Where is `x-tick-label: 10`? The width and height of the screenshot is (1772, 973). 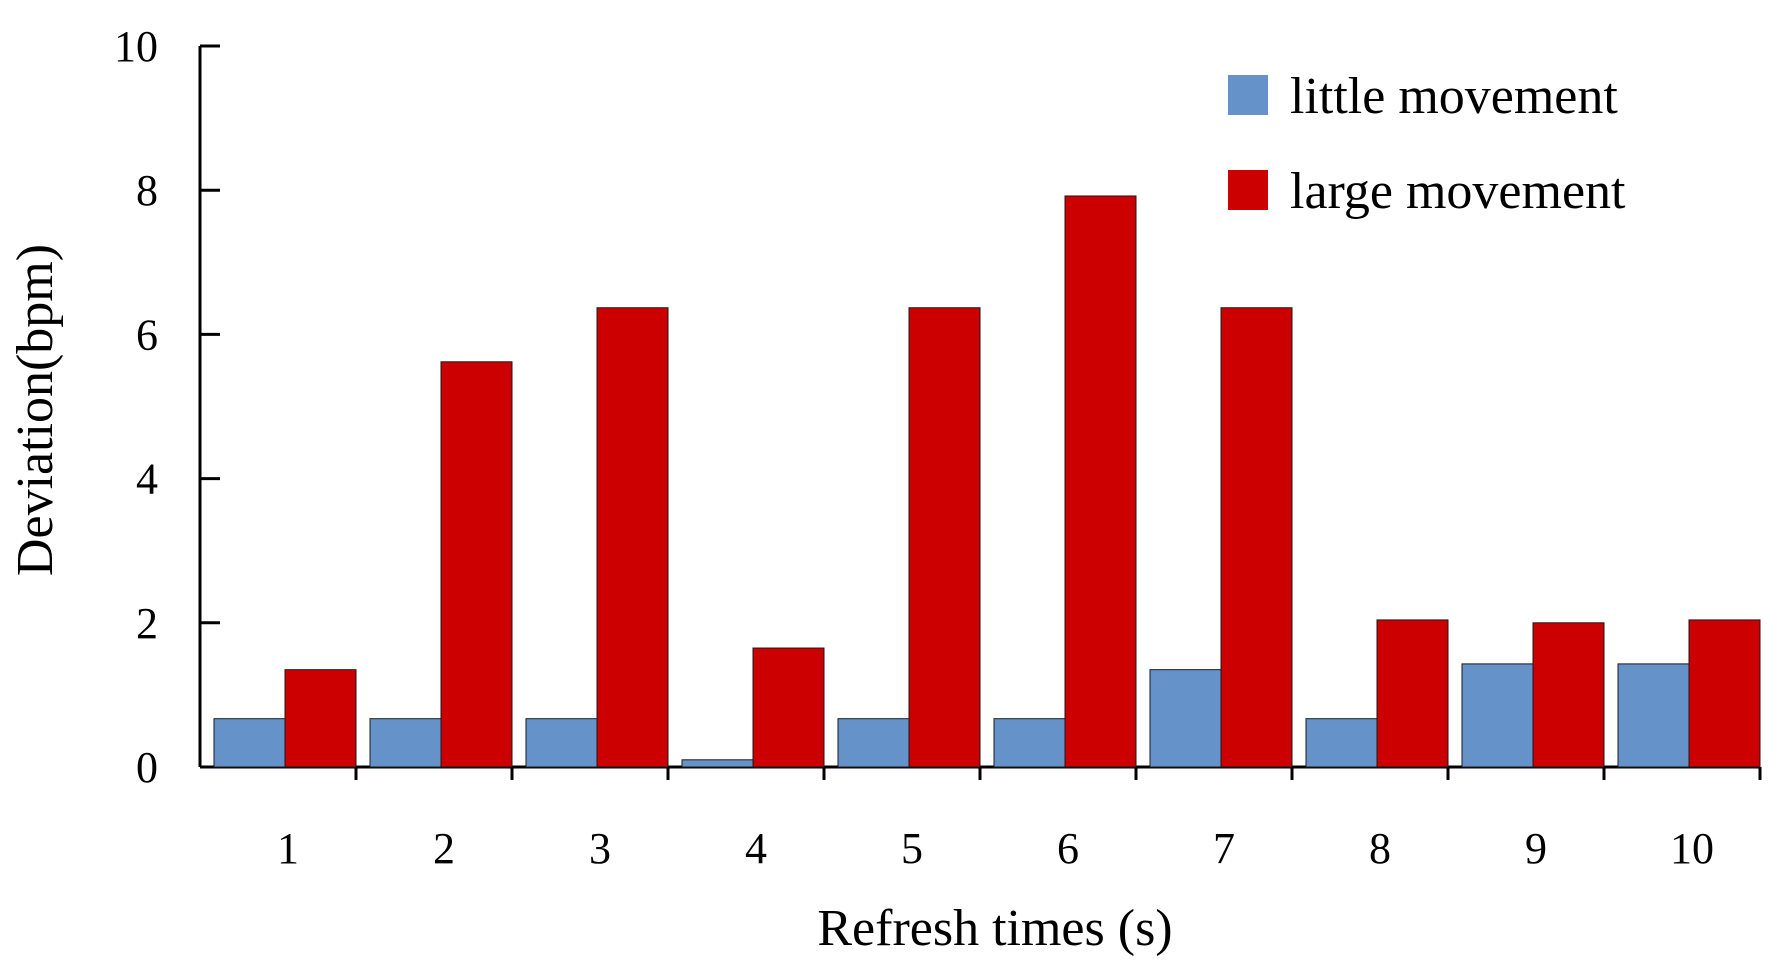
x-tick-label: 10 is located at coordinates (1692, 848).